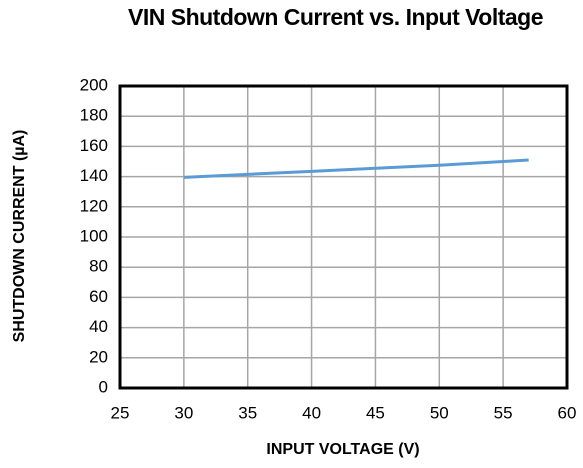 The height and width of the screenshot is (468, 583). Describe the element at coordinates (94, 115) in the screenshot. I see `y-tick-label: 180` at that location.